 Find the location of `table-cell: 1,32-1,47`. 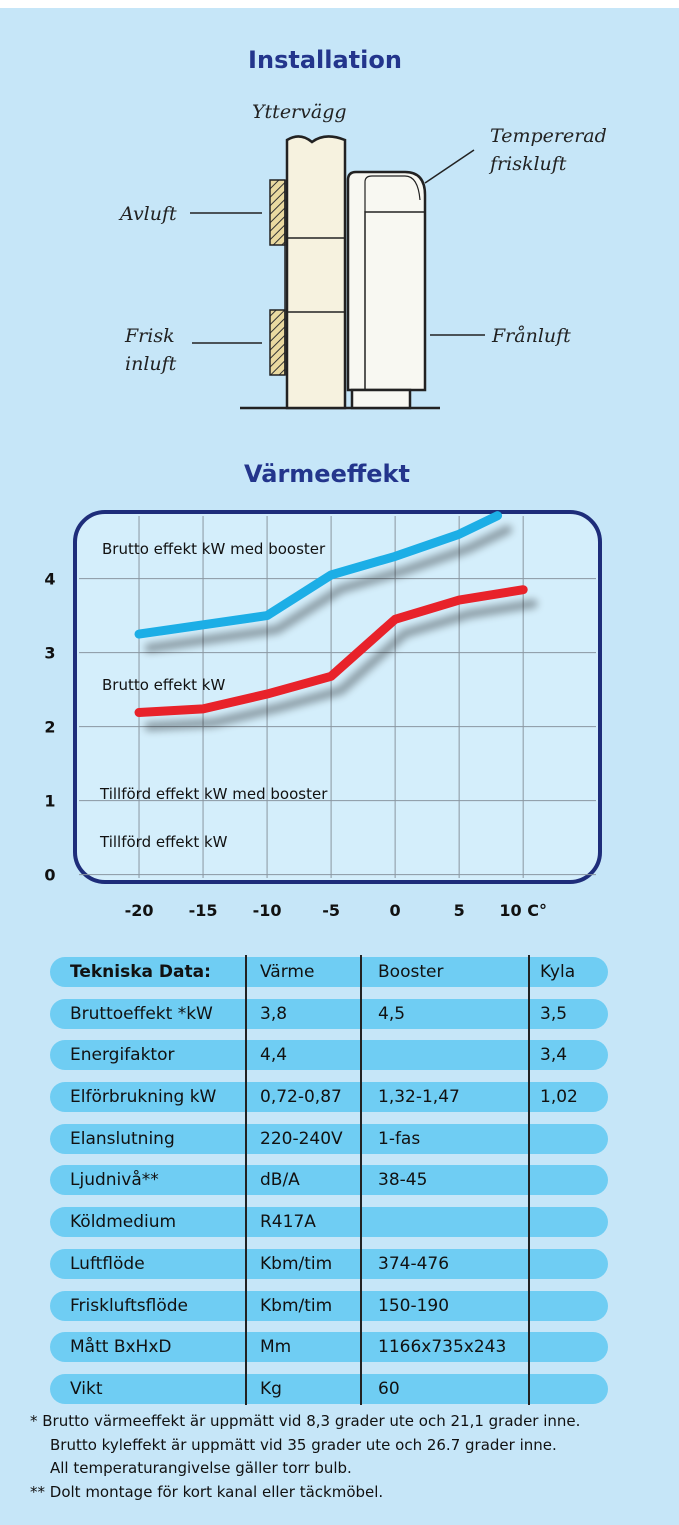

table-cell: 1,32-1,47 is located at coordinates (419, 1097).